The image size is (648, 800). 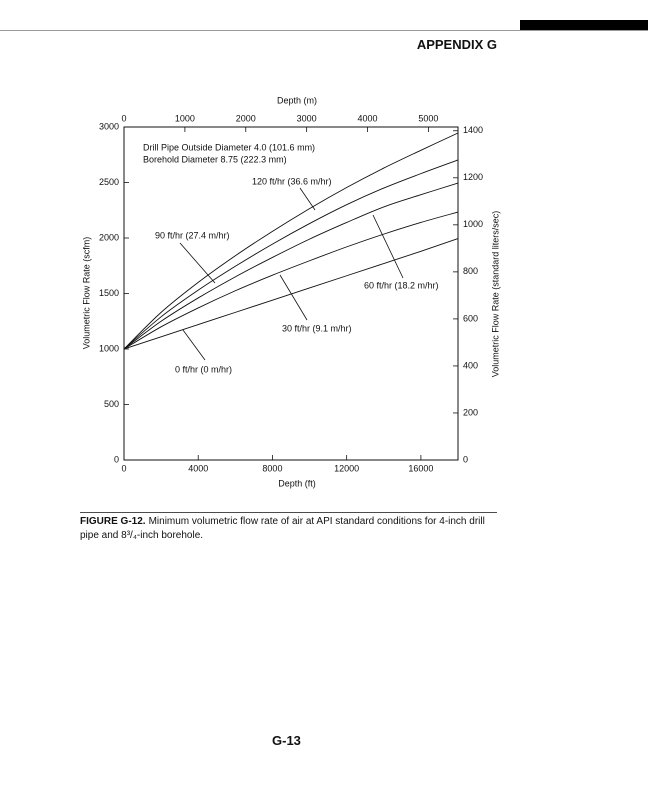 I want to click on y2-tick-label: 1400, so click(x=473, y=130).